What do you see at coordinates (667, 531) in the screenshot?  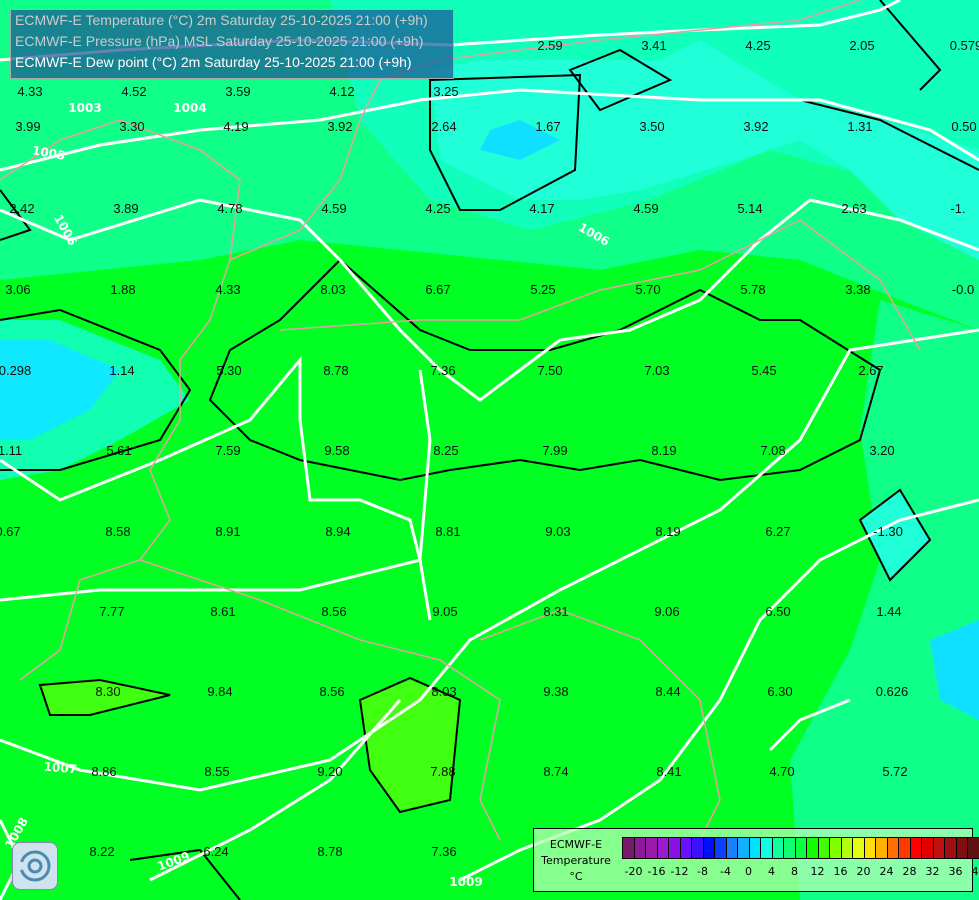 I see `point-value: 8.19` at bounding box center [667, 531].